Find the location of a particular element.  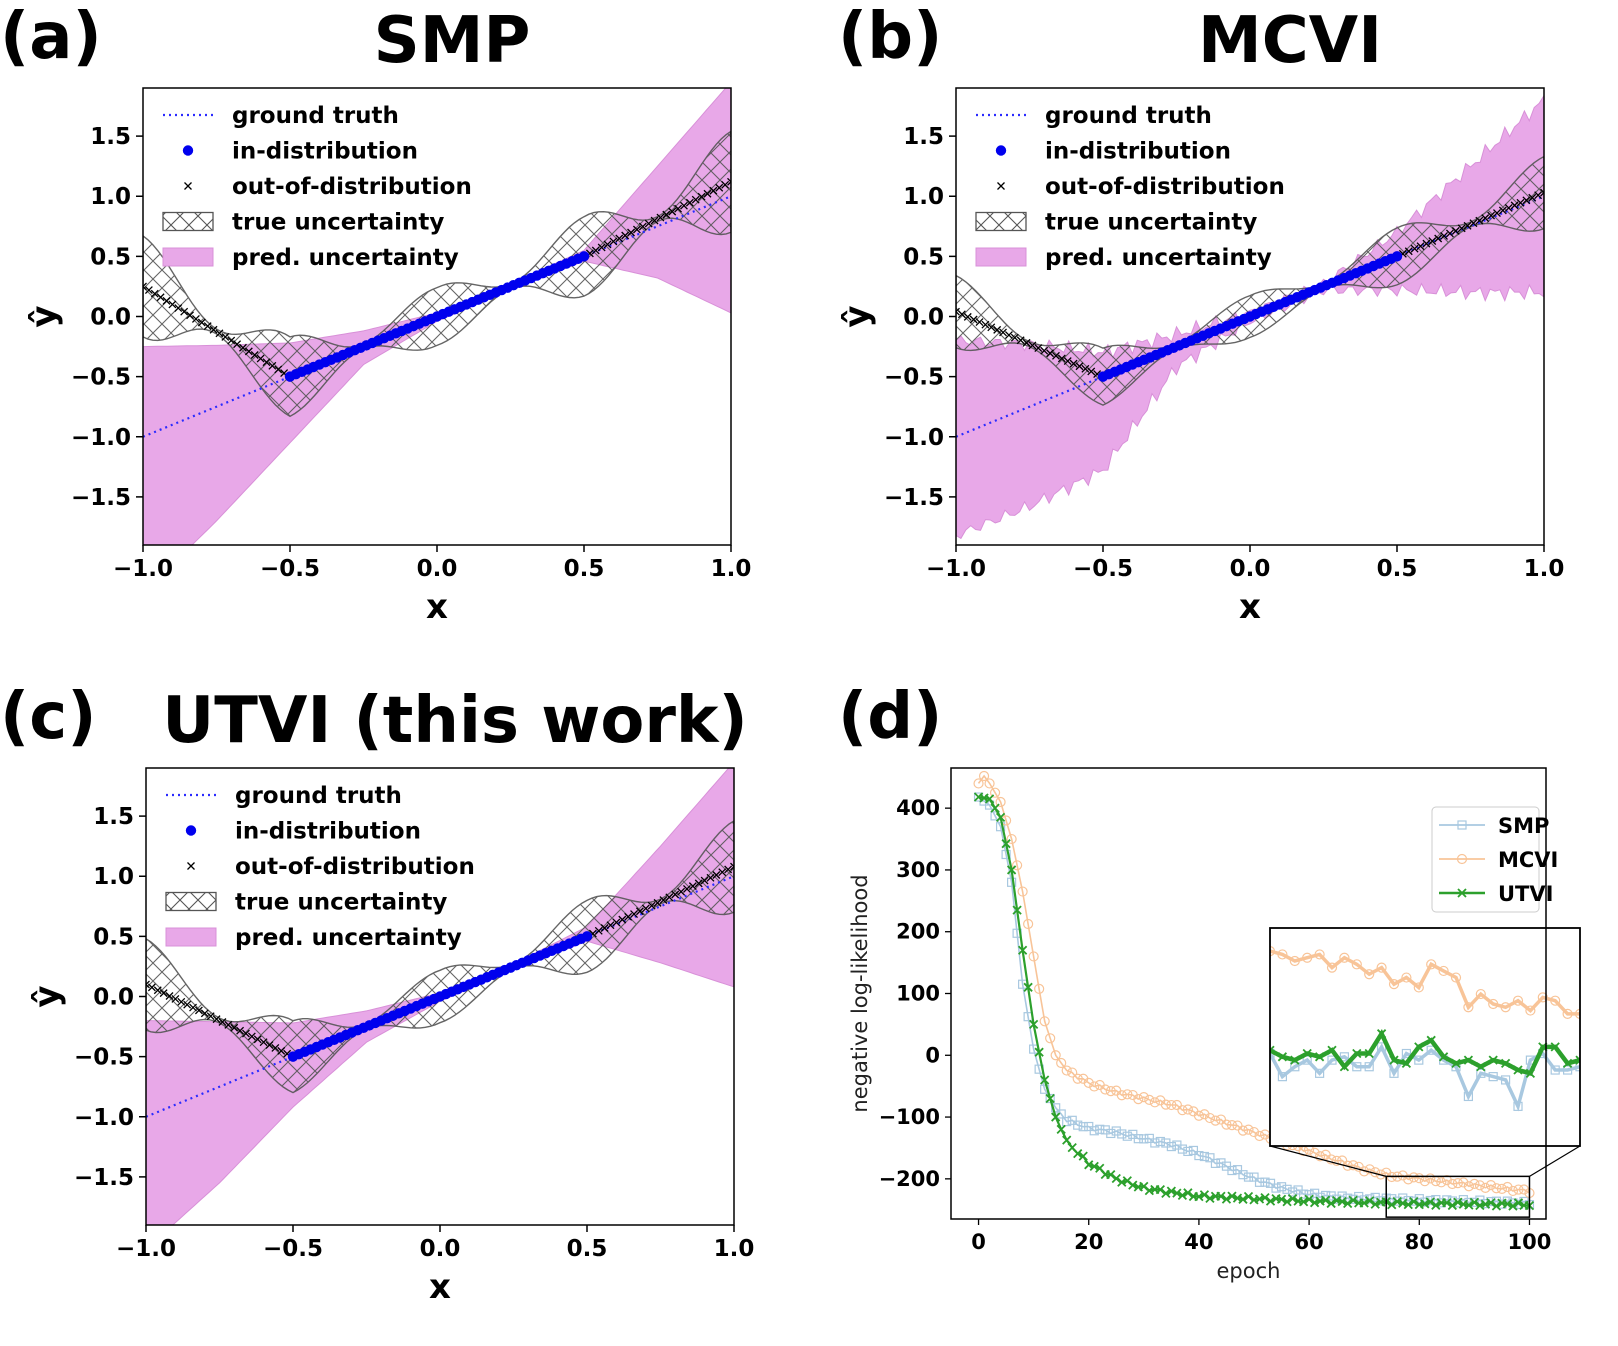

x-tick-label: 0.5 is located at coordinates (587, 1249).